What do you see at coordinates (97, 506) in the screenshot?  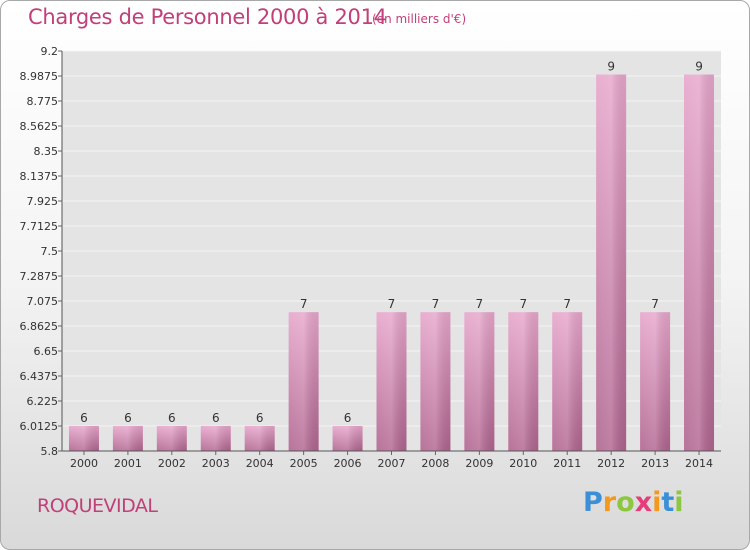 I see `town-name: ROQUEVIDAL` at bounding box center [97, 506].